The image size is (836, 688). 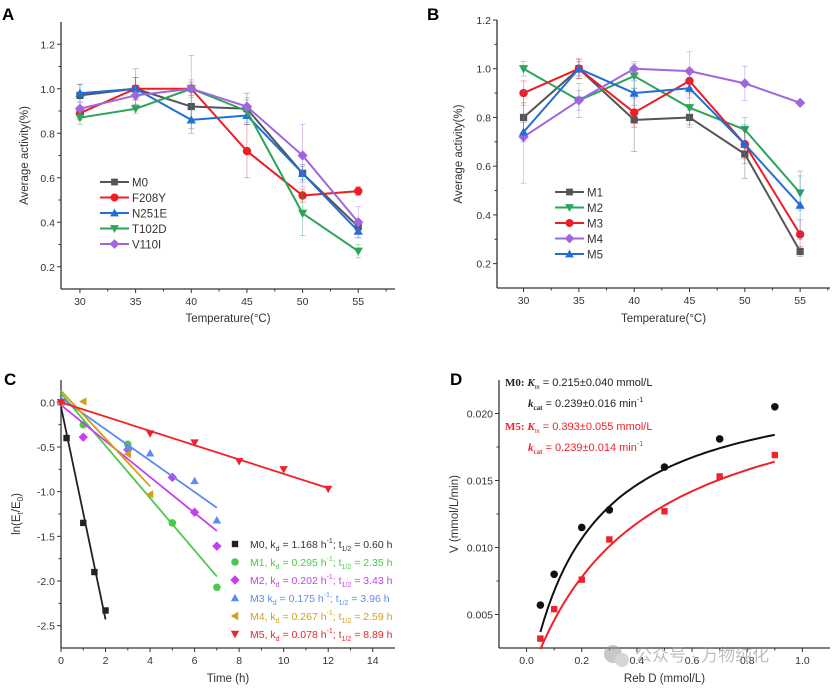 I want to click on kcat-exponent: -1, so click(x=640, y=444).